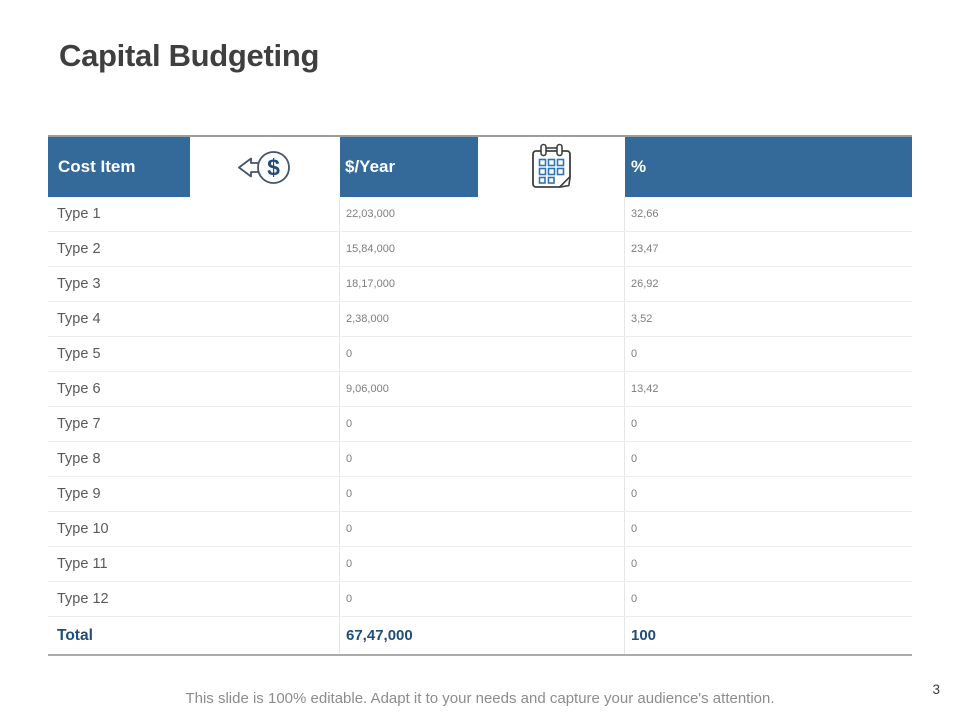  I want to click on percent-value: 23,47, so click(768, 249).